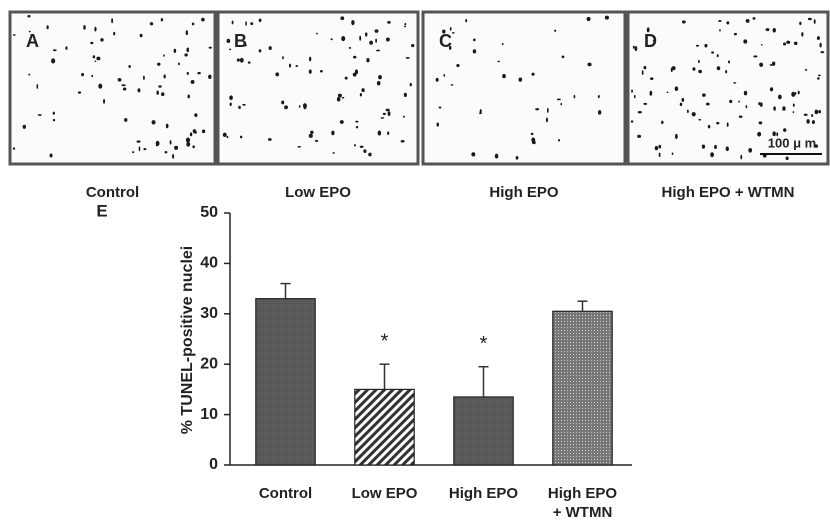 The width and height of the screenshot is (830, 530). Describe the element at coordinates (112, 192) in the screenshot. I see `panel-caption: Control` at that location.